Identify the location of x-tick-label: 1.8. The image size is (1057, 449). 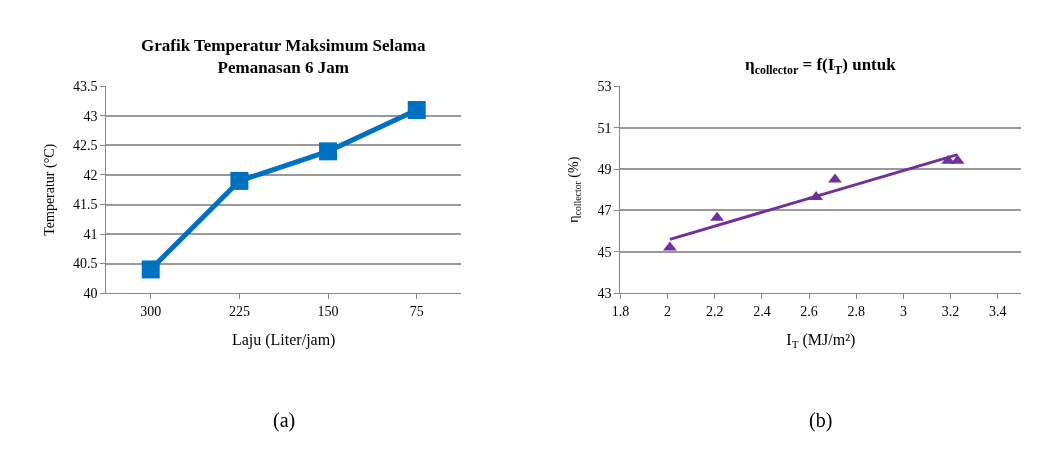
(620, 311).